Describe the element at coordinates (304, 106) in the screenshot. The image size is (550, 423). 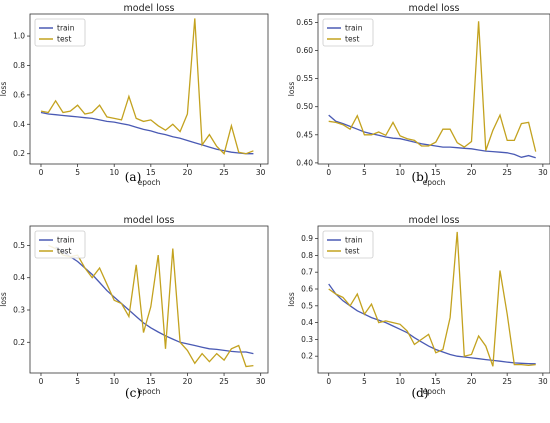
I see `y-tick-label: 0.50` at that location.